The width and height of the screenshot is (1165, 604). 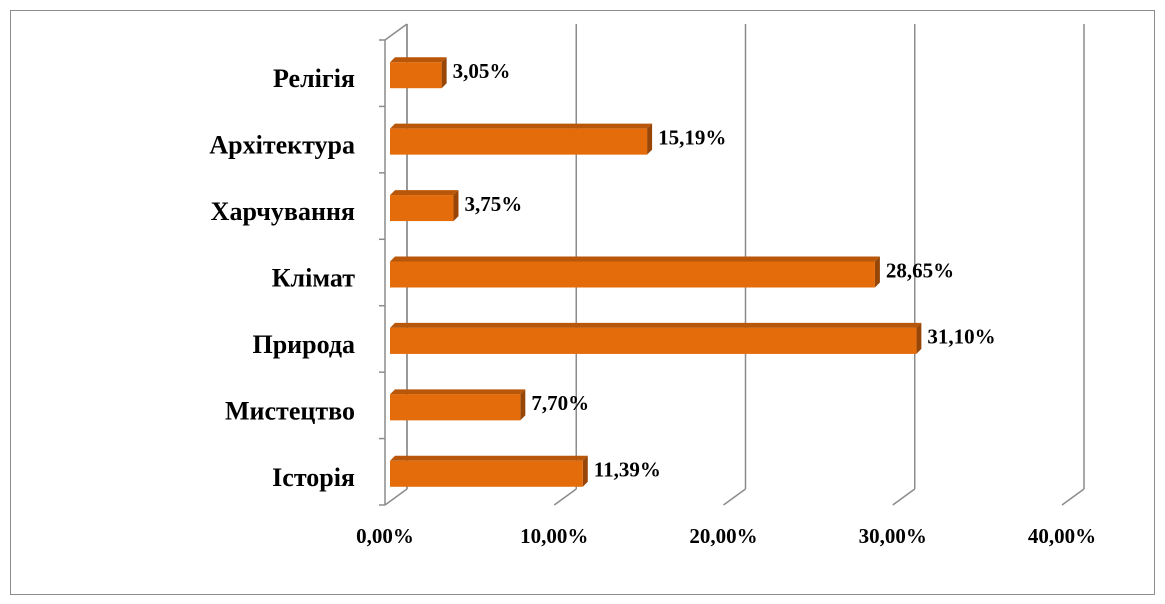 What do you see at coordinates (282, 145) in the screenshot?
I see `y-tick-label: Архітектура` at bounding box center [282, 145].